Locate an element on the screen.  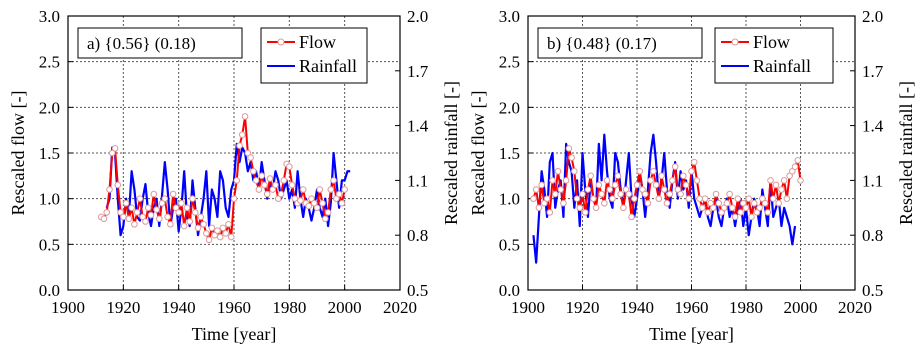
series-line-rainfall is located at coordinates (228, 189).